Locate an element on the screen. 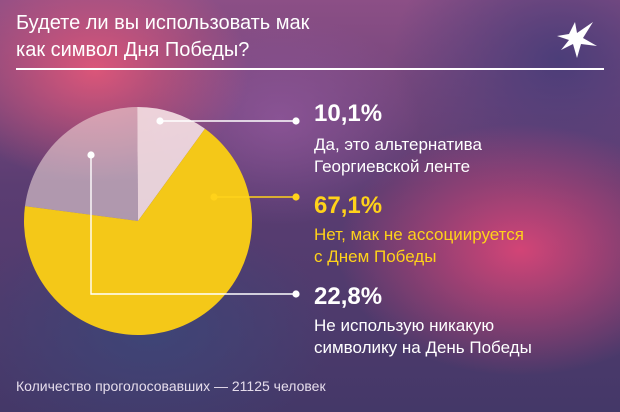 This screenshot has width=620, height=412. slice-1-label-line-2: Георгиевской ленте is located at coordinates (392, 166).